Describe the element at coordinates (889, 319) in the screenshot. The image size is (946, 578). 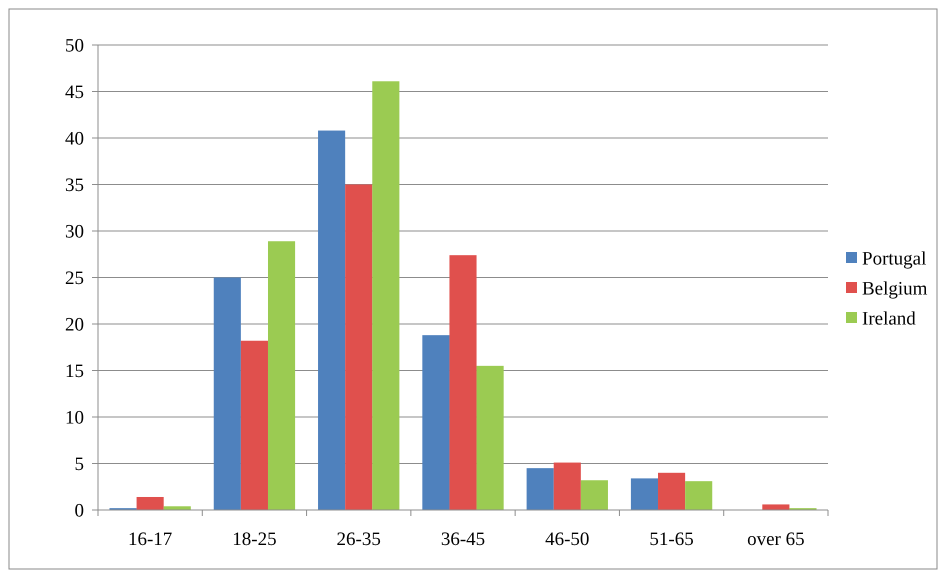
I see `legend-label: Ireland` at that location.